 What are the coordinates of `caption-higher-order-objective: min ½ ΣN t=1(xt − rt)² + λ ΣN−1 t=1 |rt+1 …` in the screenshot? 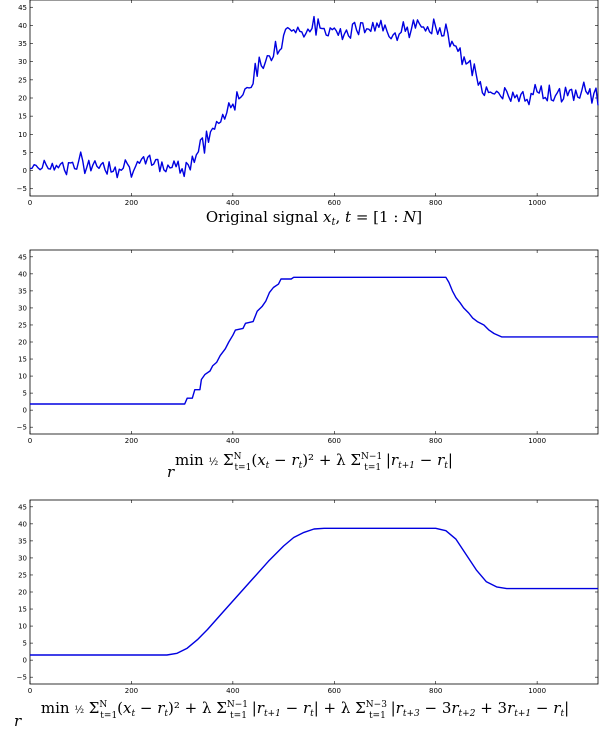 It's located at (305, 710).